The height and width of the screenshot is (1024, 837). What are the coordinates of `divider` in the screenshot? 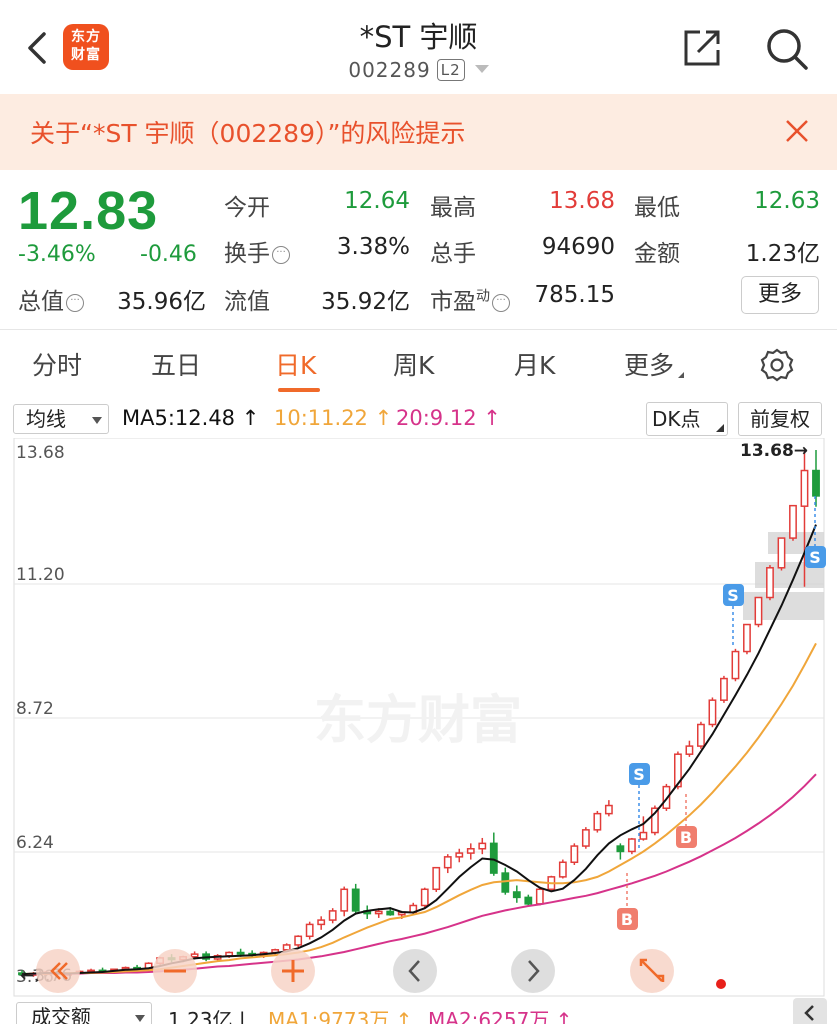 It's located at (418, 329).